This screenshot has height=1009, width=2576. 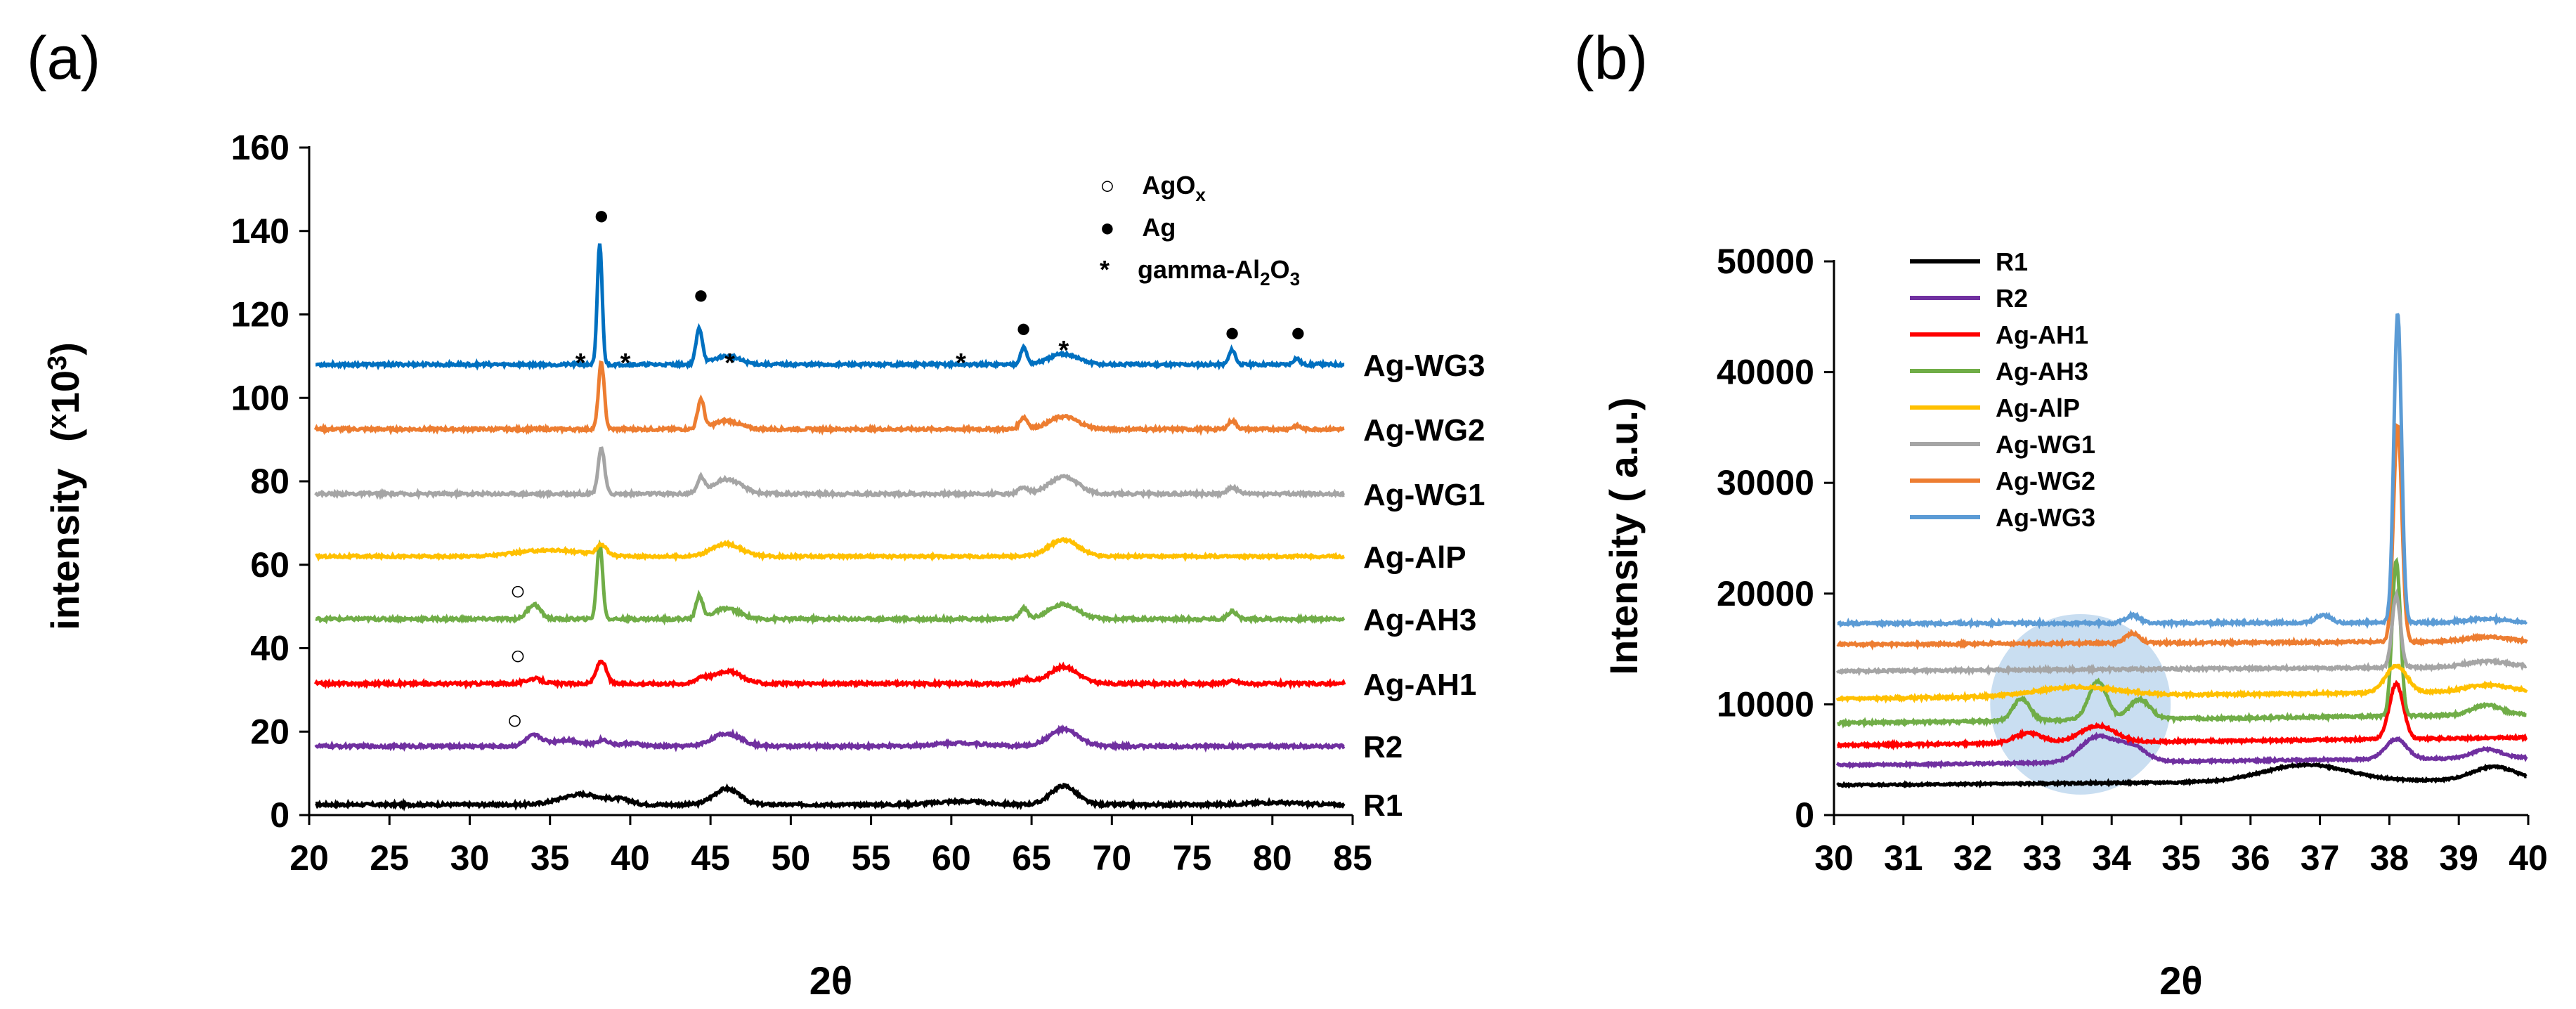 What do you see at coordinates (1031, 858) in the screenshot?
I see `x-tick-label-a-65: 65` at bounding box center [1031, 858].